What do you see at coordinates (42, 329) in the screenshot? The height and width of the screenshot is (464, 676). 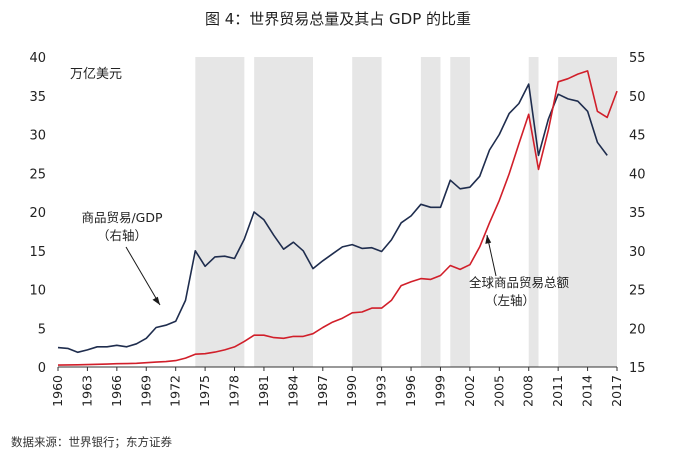 I see `left-tick-label-5: 5` at bounding box center [42, 329].